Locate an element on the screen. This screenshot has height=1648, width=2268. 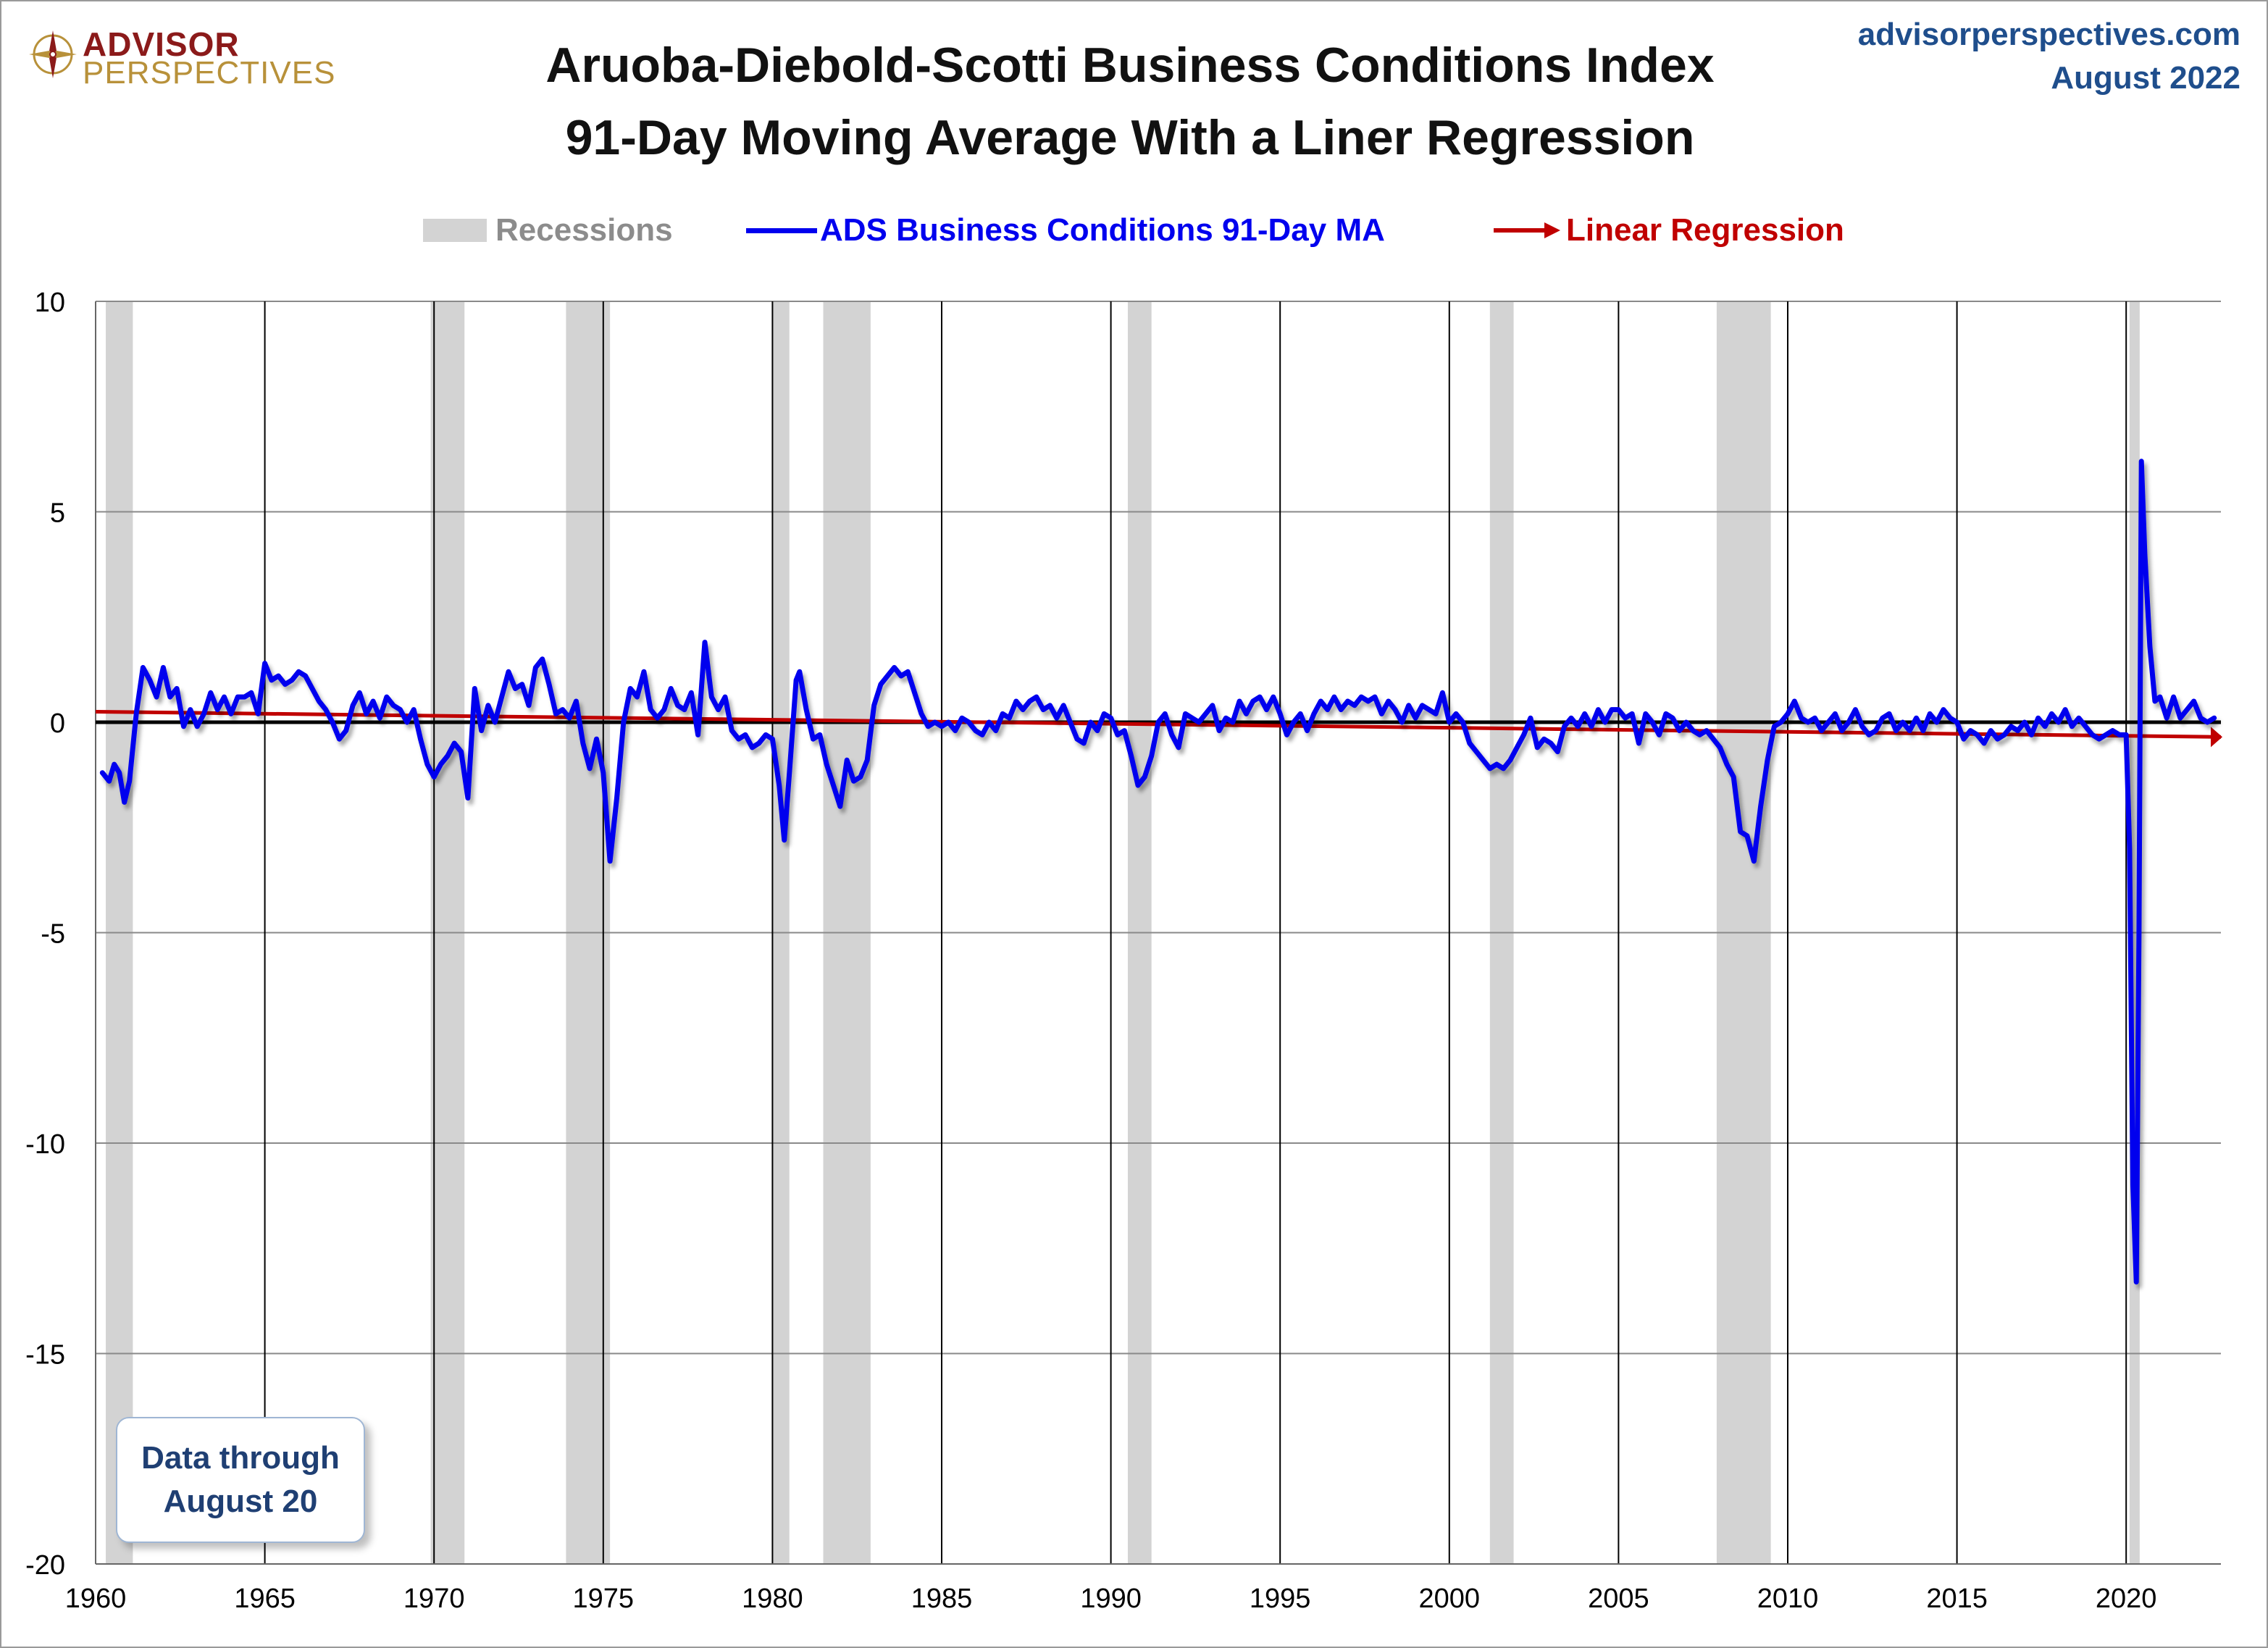
y-tick-label: -10 is located at coordinates (45, 1144).